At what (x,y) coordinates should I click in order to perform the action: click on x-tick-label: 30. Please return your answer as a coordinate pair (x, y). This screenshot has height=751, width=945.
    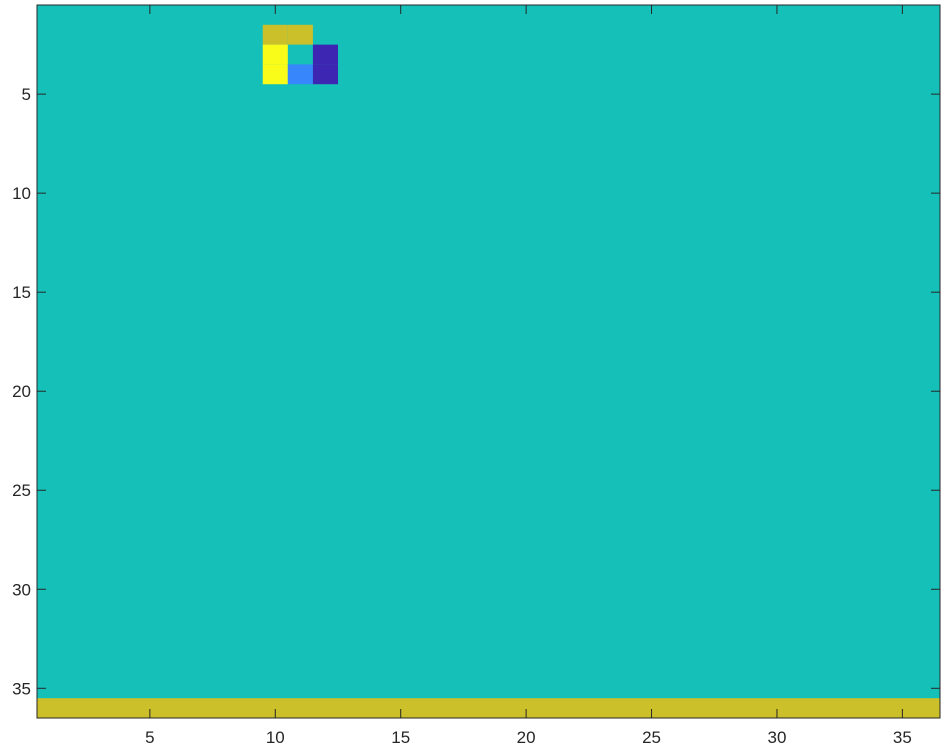
    Looking at the image, I should click on (776, 737).